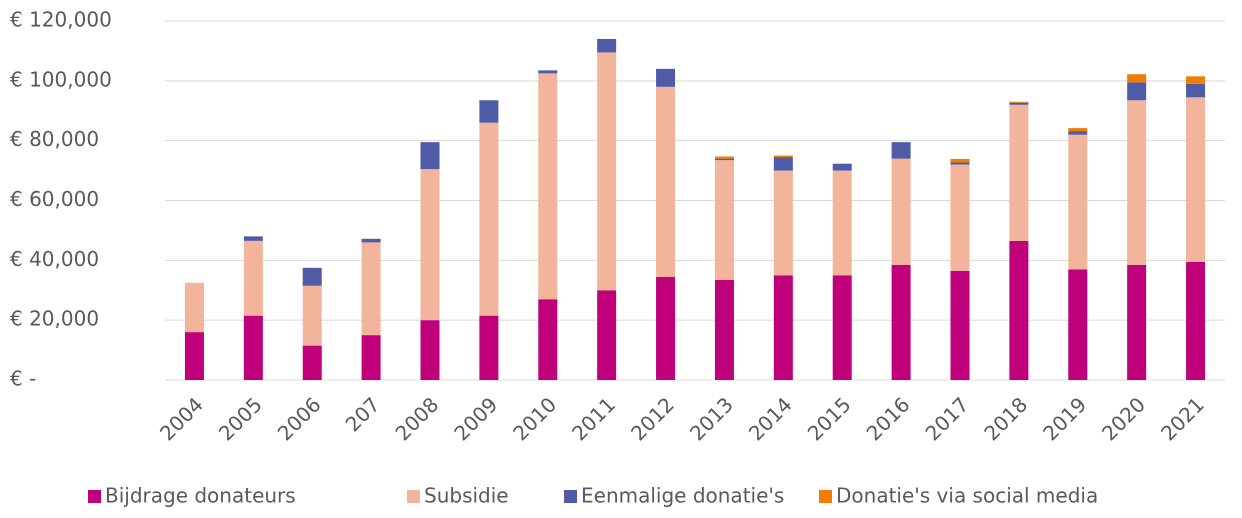 This screenshot has width=1242, height=518. Describe the element at coordinates (54, 139) in the screenshot. I see `y-tick-label: € 80,000` at that location.